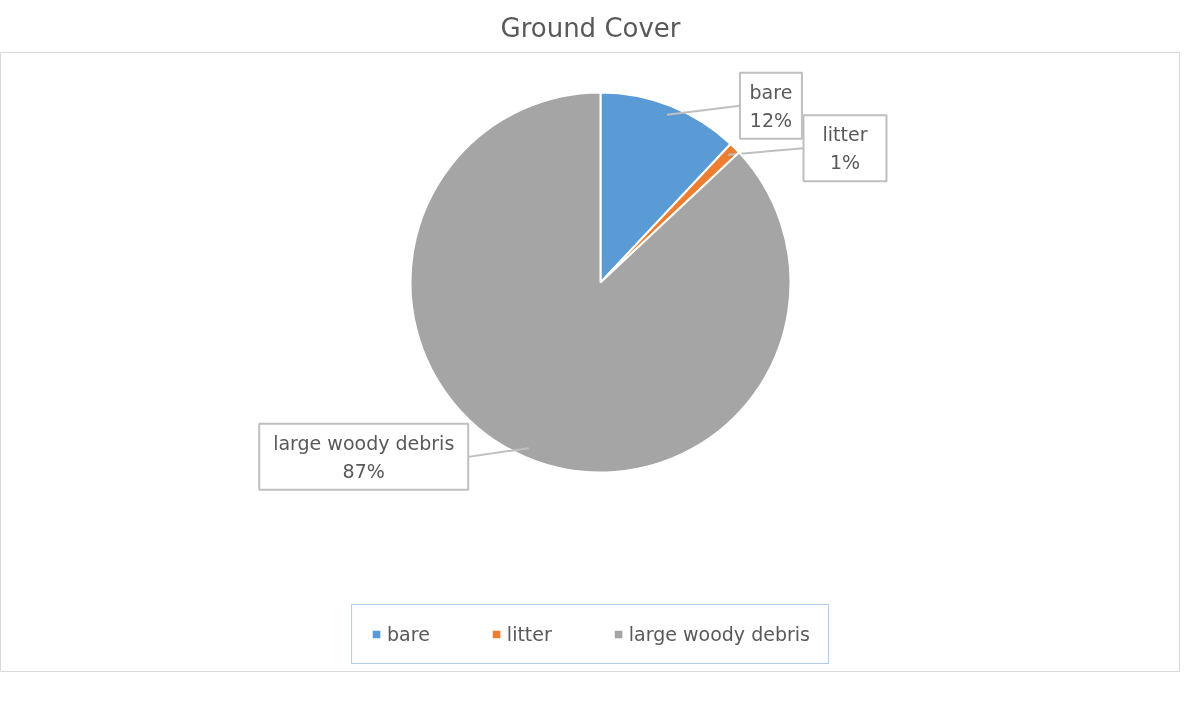  I want to click on data-label: 87%, so click(363, 471).